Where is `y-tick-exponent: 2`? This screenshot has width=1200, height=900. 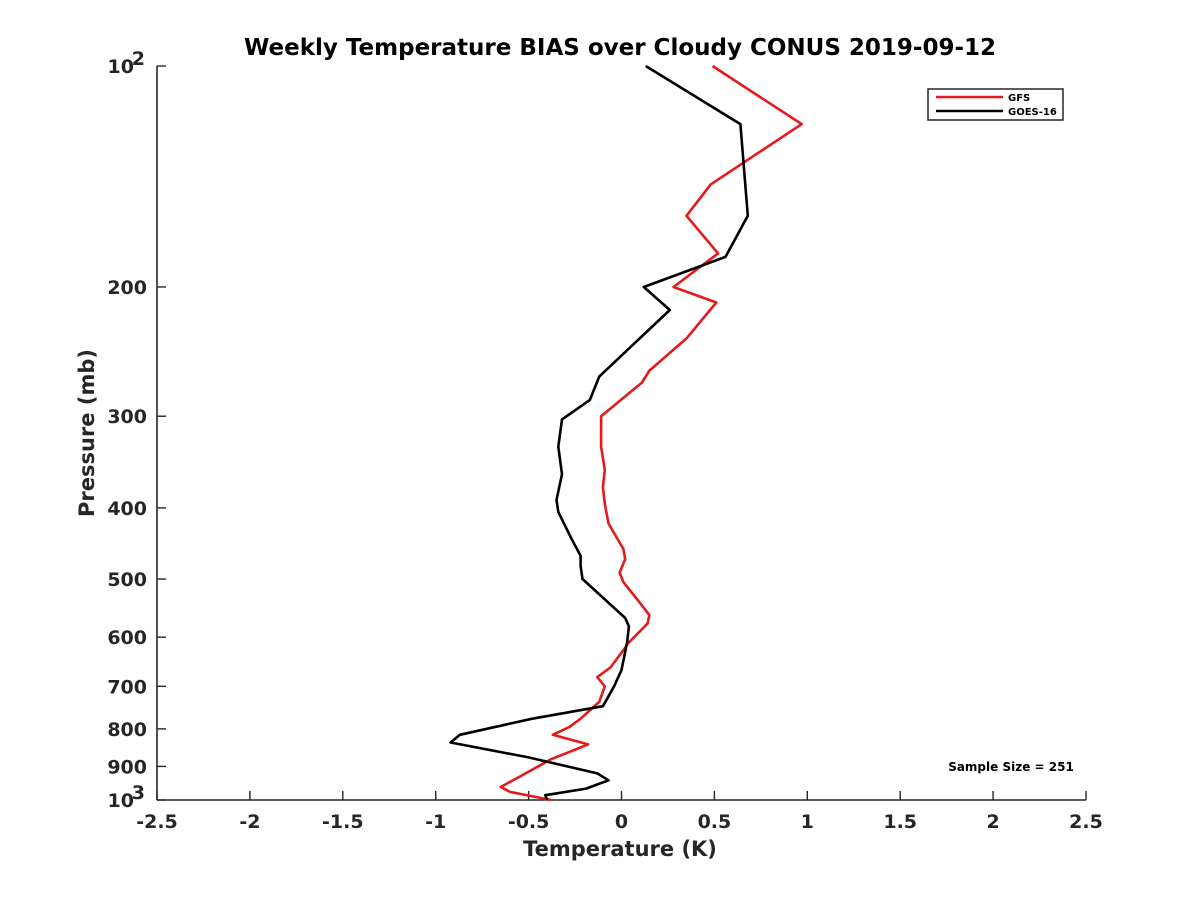
y-tick-exponent: 2 is located at coordinates (138, 59).